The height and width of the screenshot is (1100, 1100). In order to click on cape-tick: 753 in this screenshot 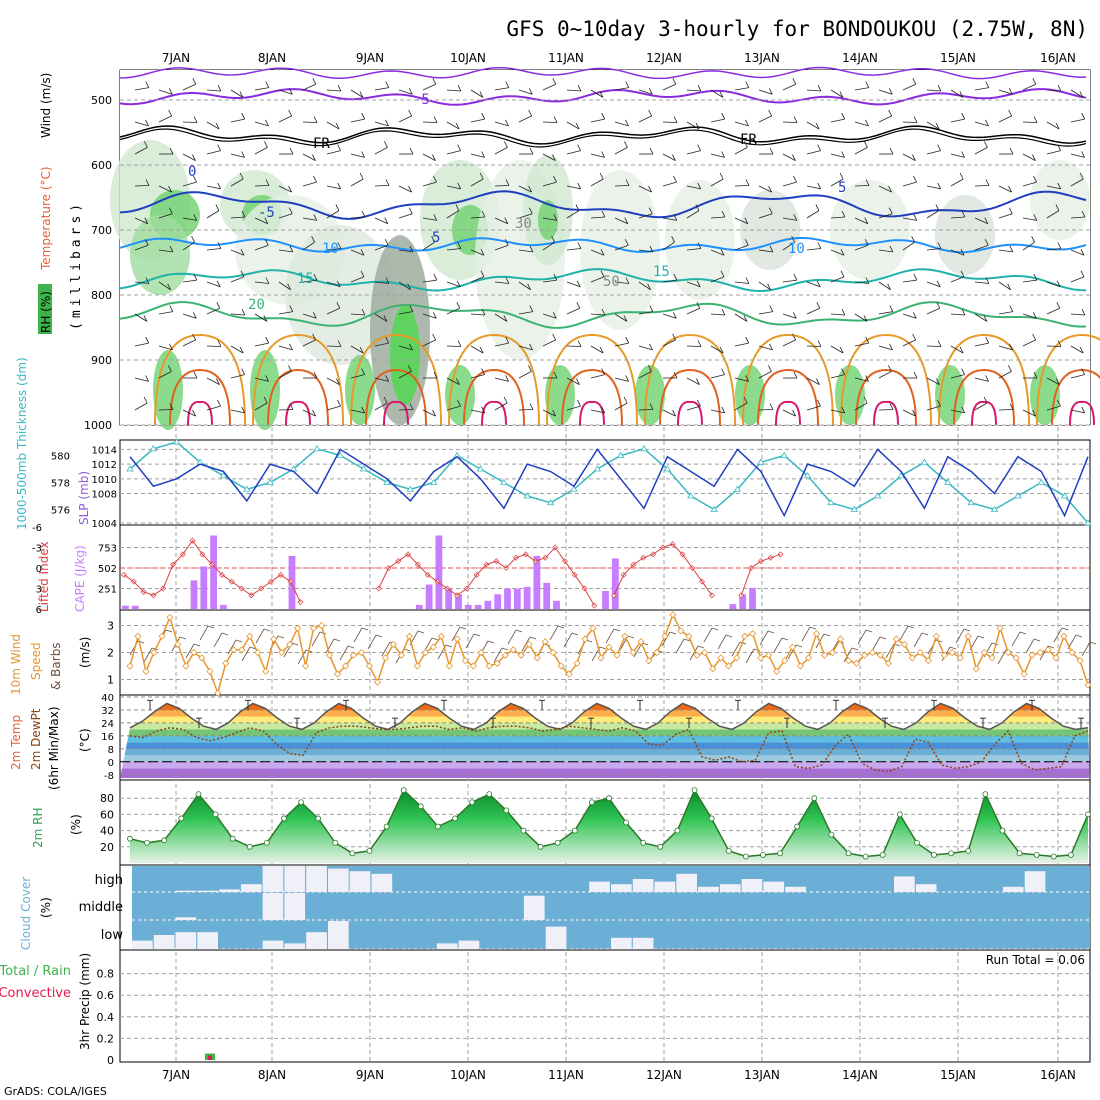, I will do `click(107, 549)`.